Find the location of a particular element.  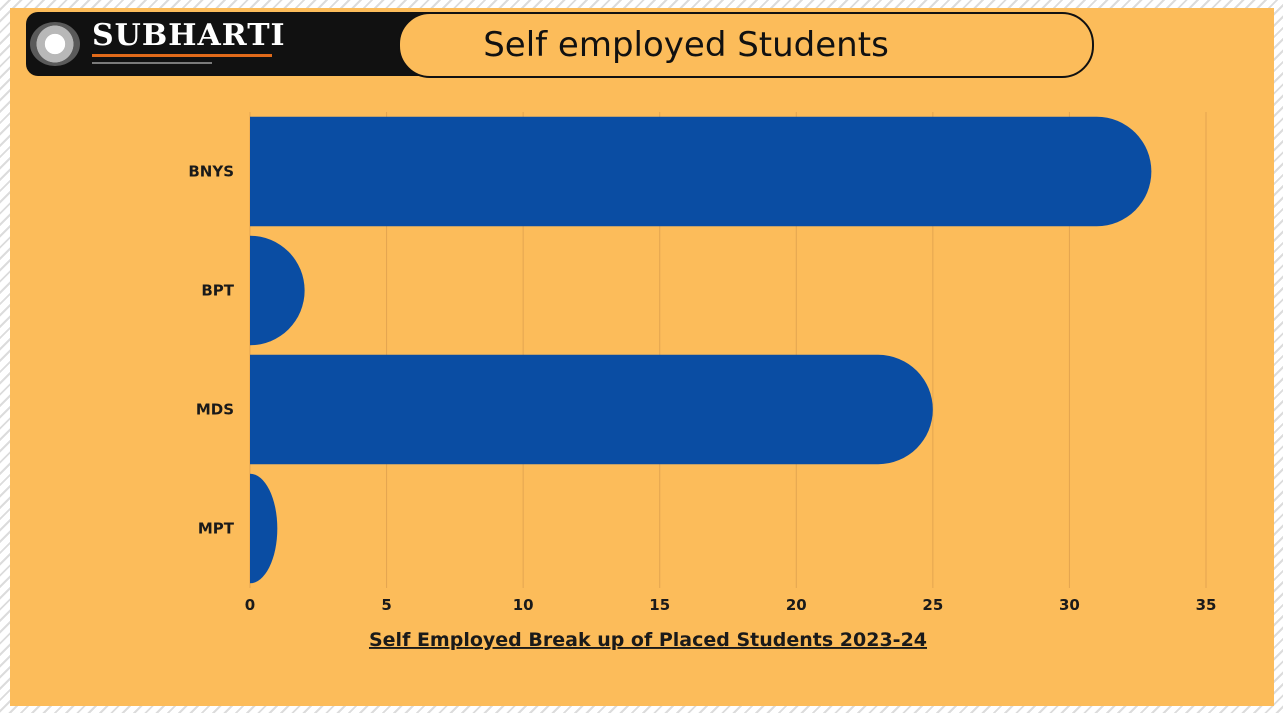

category-label-bpt: BPT is located at coordinates (217, 291).